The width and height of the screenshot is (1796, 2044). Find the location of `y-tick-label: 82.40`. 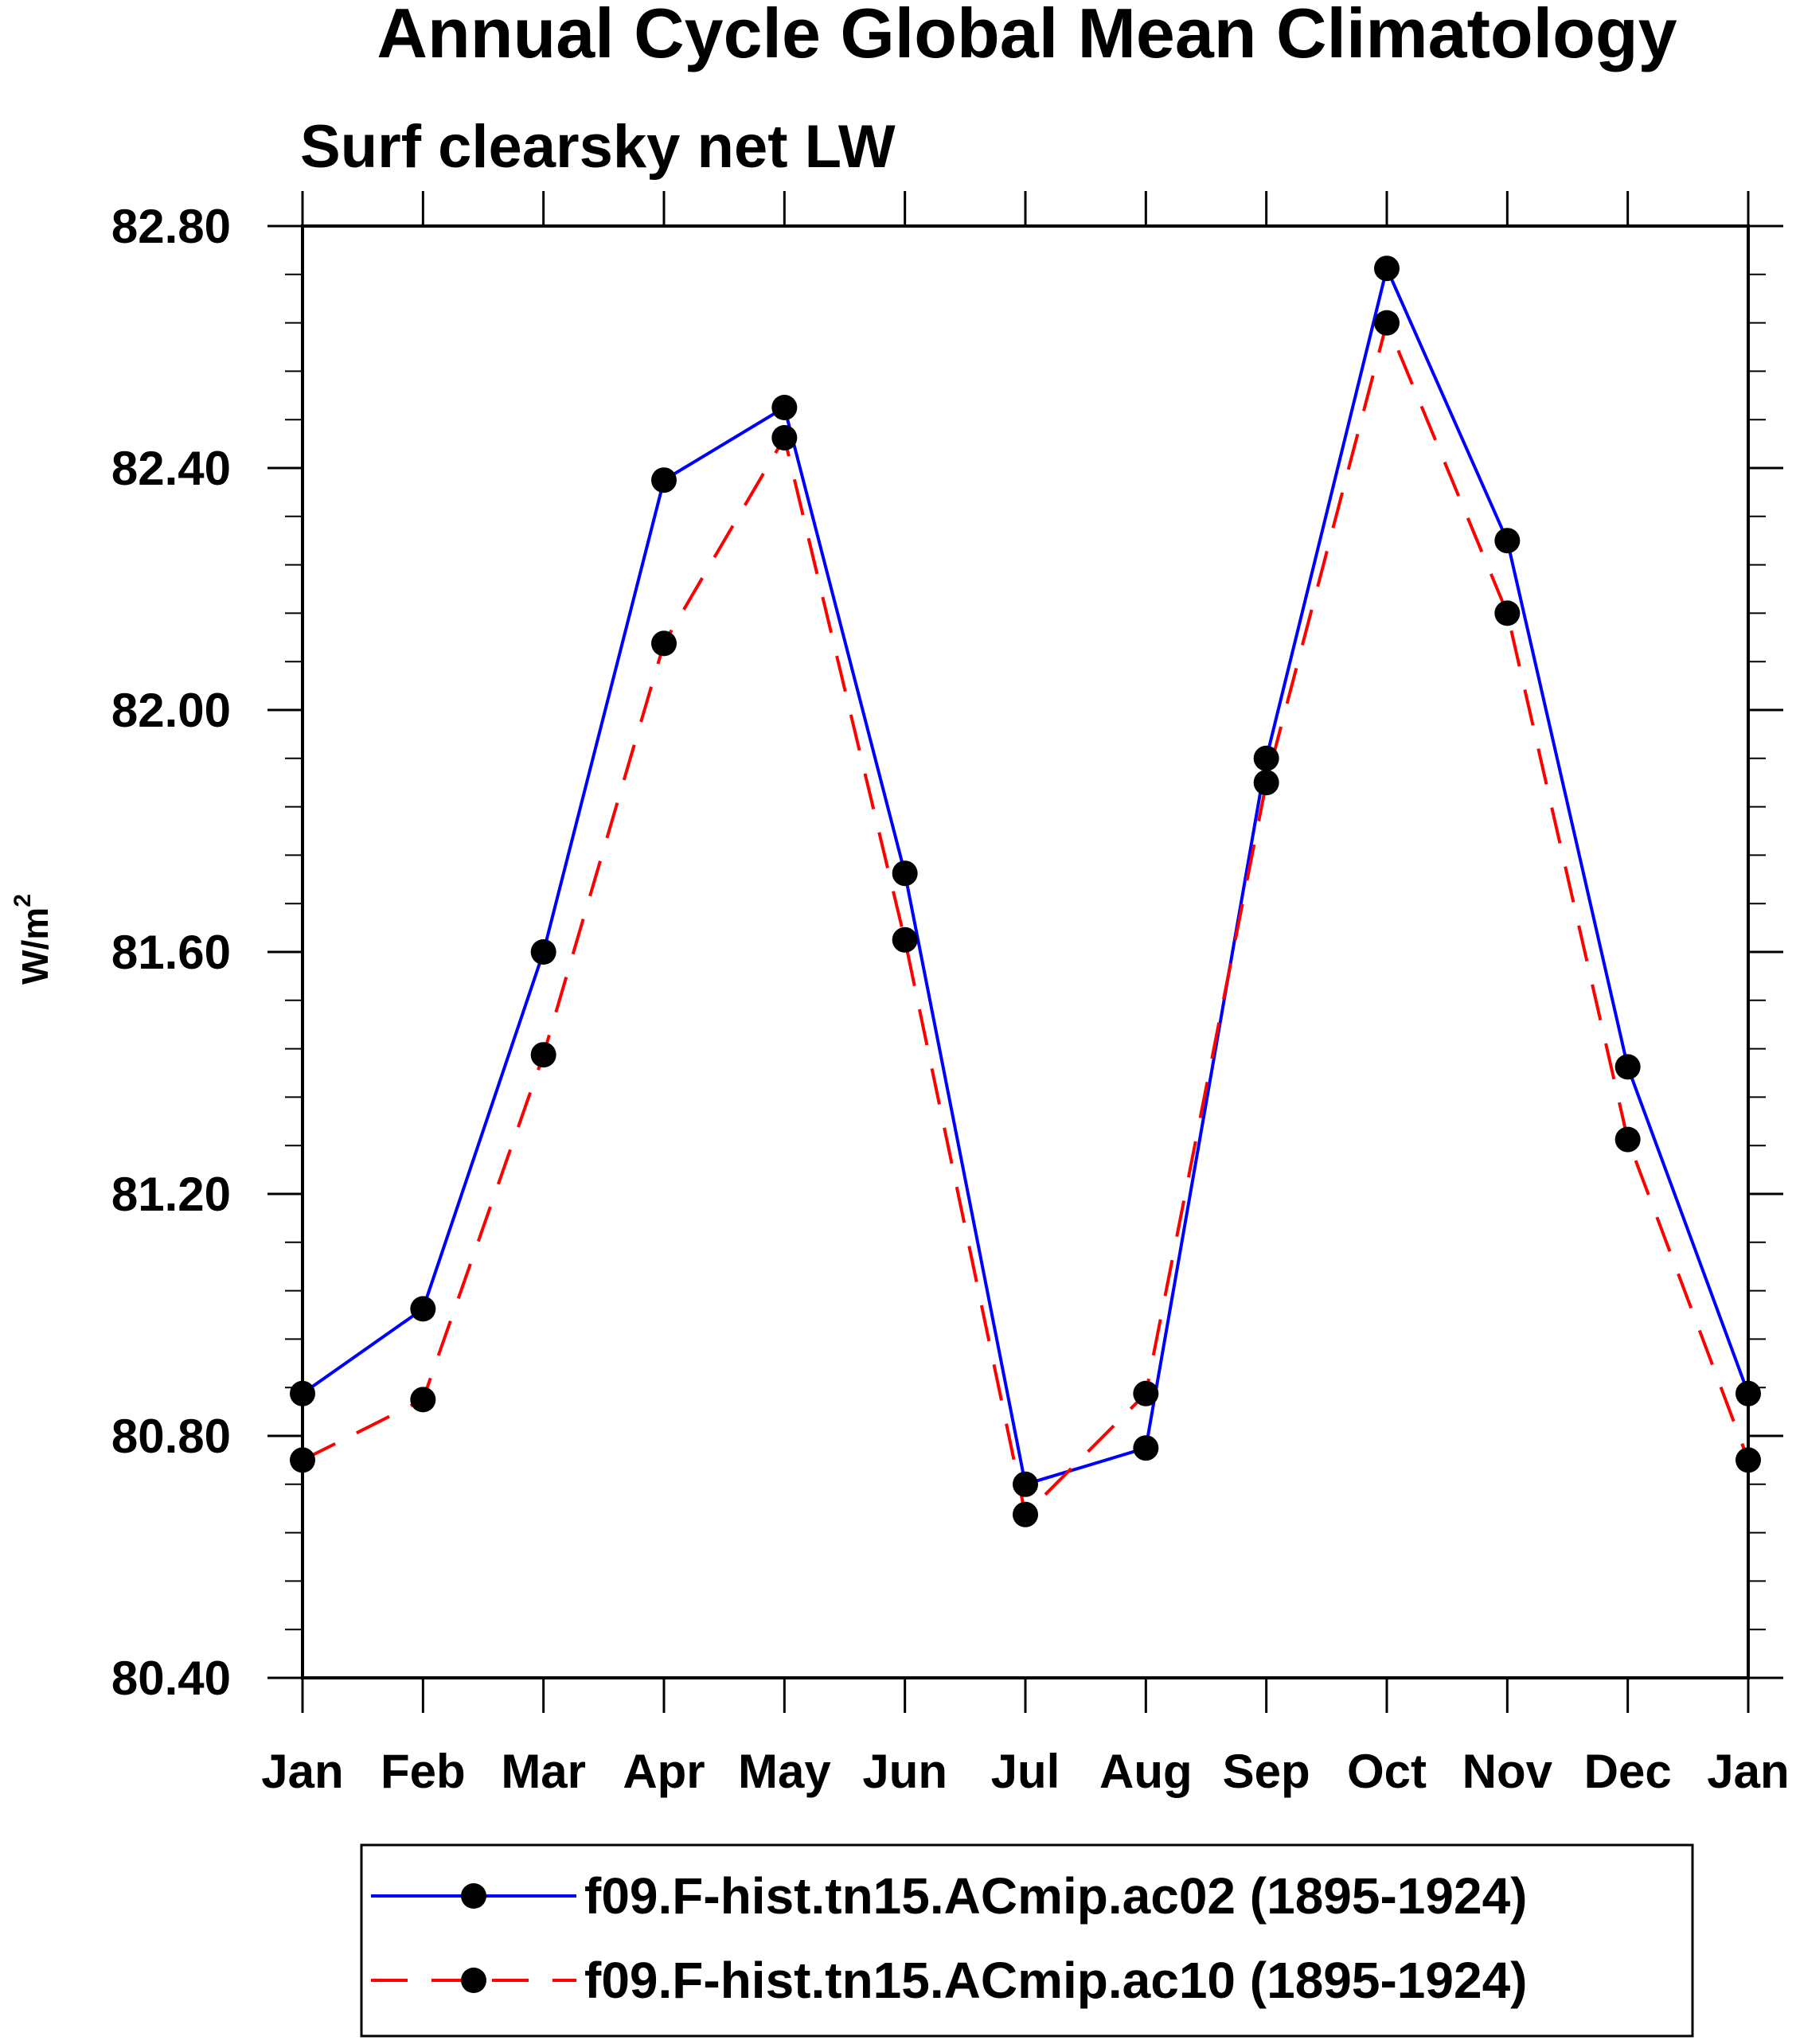

y-tick-label: 82.40 is located at coordinates (171, 469).